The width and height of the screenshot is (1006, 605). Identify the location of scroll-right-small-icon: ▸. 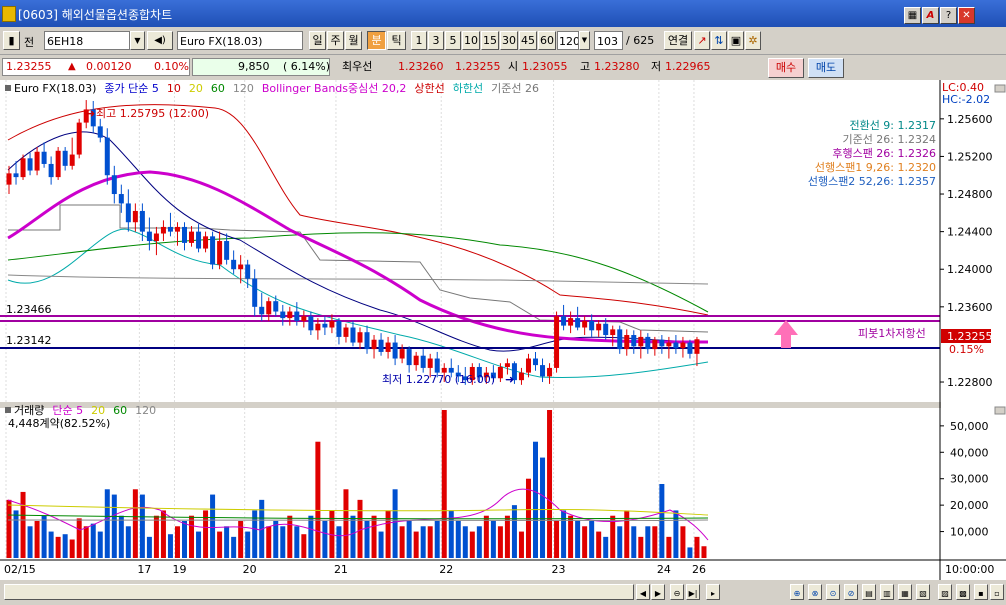
(713, 592).